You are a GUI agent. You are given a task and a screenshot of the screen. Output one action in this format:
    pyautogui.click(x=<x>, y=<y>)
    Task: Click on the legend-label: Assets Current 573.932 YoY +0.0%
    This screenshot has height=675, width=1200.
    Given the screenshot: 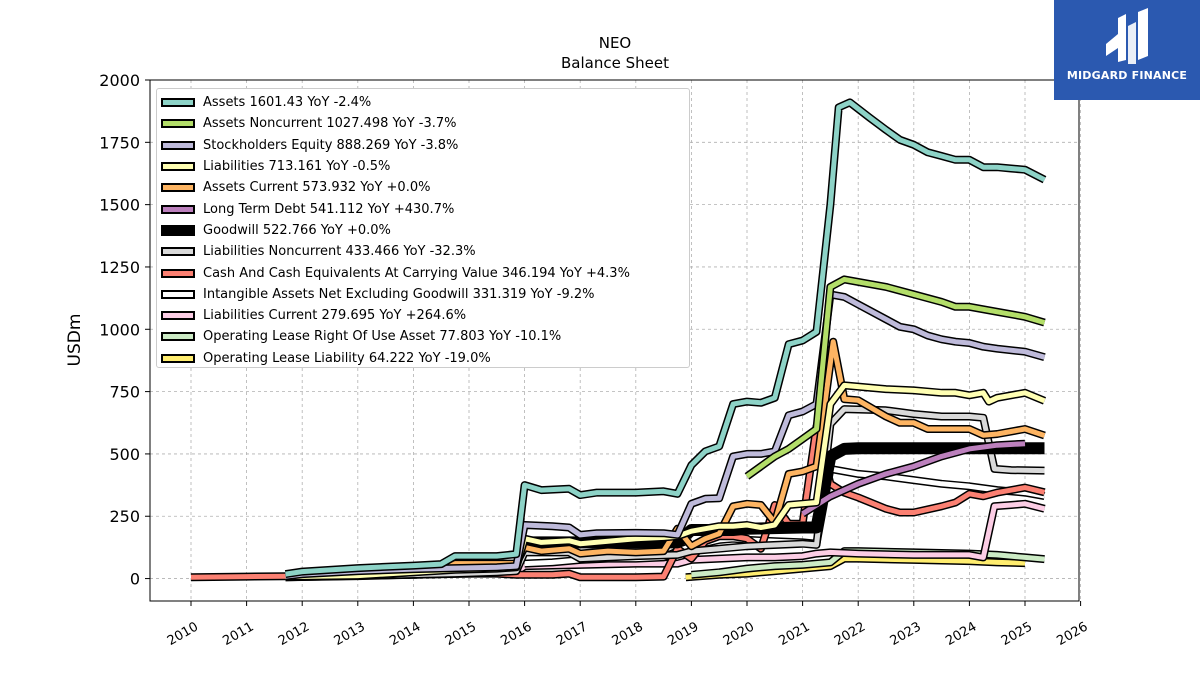 What is the action you would take?
    pyautogui.click(x=317, y=188)
    